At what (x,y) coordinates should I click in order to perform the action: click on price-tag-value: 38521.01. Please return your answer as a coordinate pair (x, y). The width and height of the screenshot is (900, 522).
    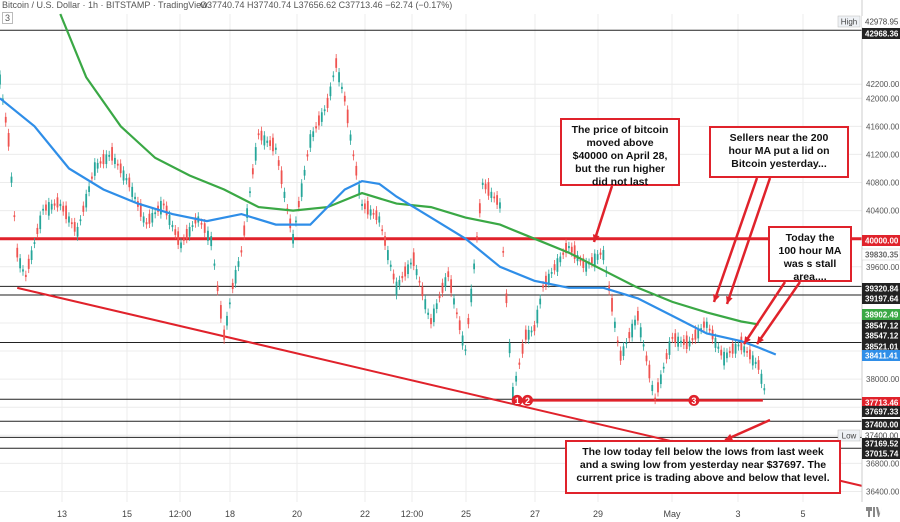
    Looking at the image, I should click on (882, 347).